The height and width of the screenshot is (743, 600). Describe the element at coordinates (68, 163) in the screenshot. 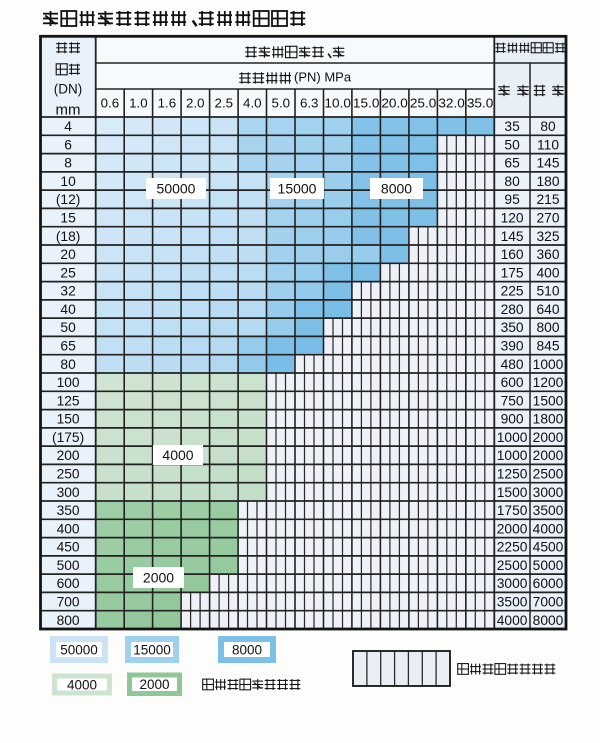

I see `svg-text: 8` at that location.